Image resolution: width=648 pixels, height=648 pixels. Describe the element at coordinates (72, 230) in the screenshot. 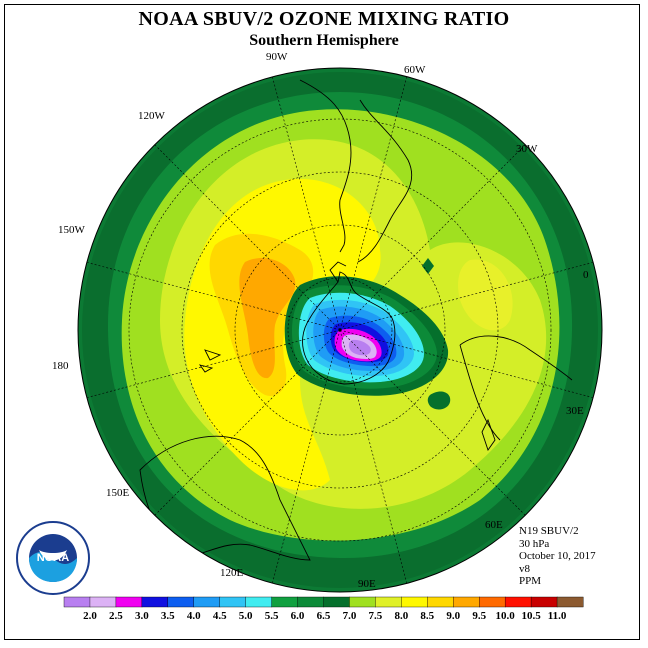

I see `lon-label-150w: 150W` at that location.